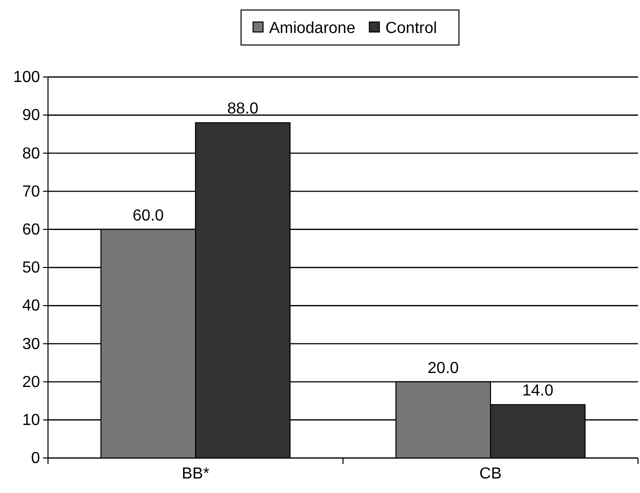 The width and height of the screenshot is (640, 493). What do you see at coordinates (242, 109) in the screenshot?
I see `data-label: 88.0` at bounding box center [242, 109].